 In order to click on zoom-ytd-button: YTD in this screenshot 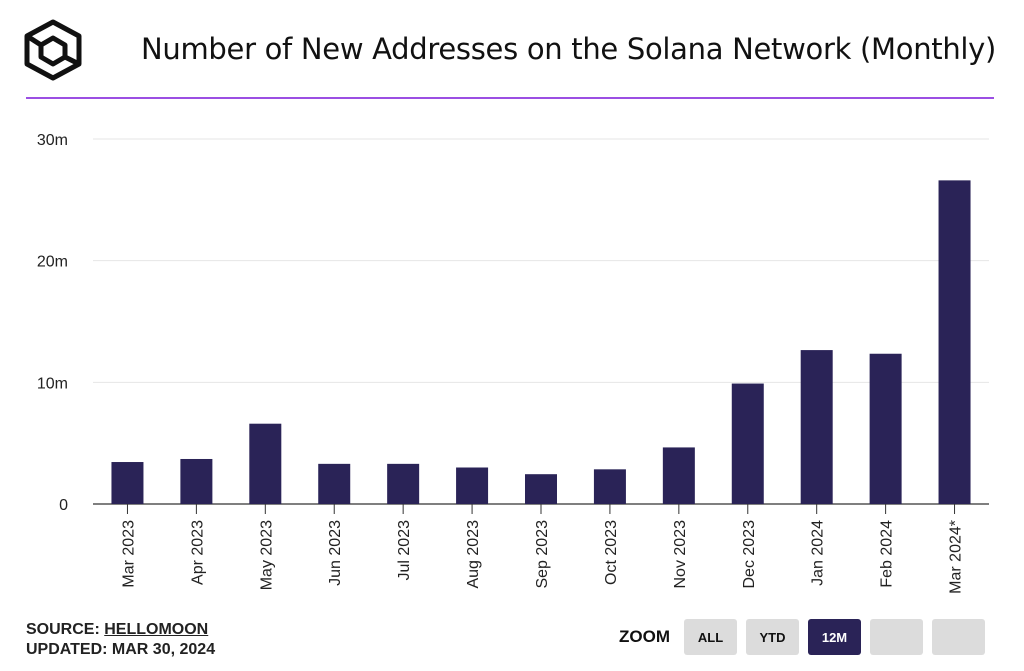, I will do `click(772, 637)`.